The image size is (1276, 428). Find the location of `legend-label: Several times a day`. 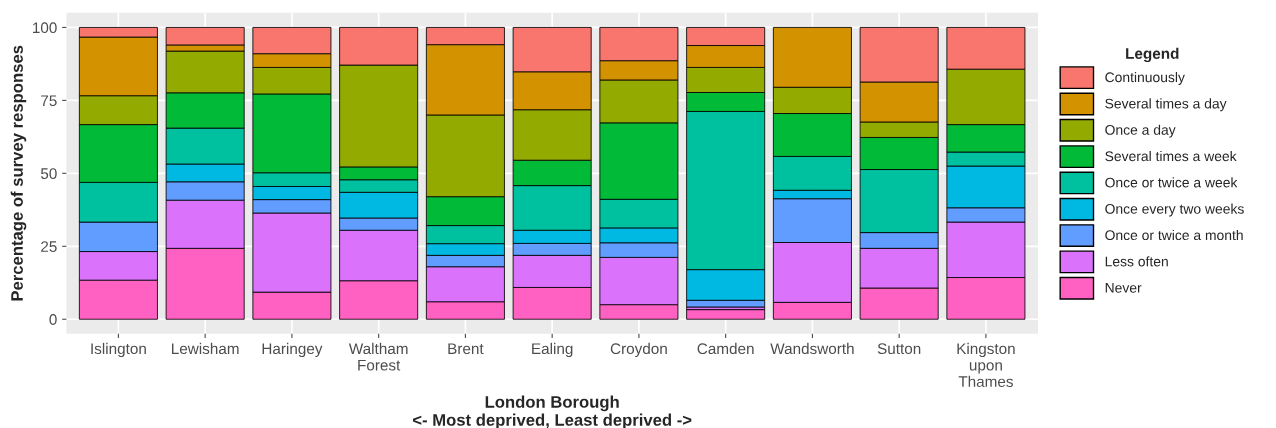

legend-label: Several times a day is located at coordinates (1166, 105).